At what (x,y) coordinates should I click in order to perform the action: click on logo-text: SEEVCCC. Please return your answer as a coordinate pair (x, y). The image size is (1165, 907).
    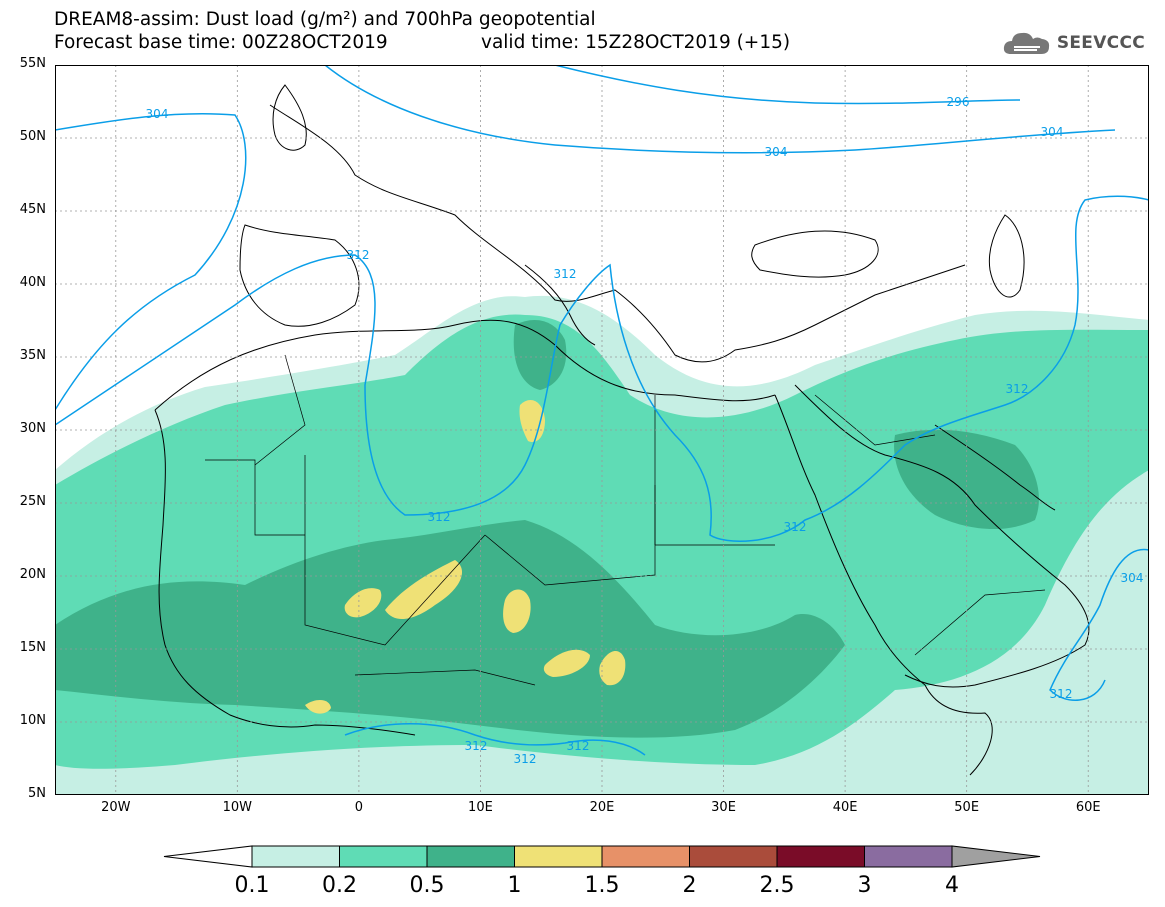
    Looking at the image, I should click on (1100, 43).